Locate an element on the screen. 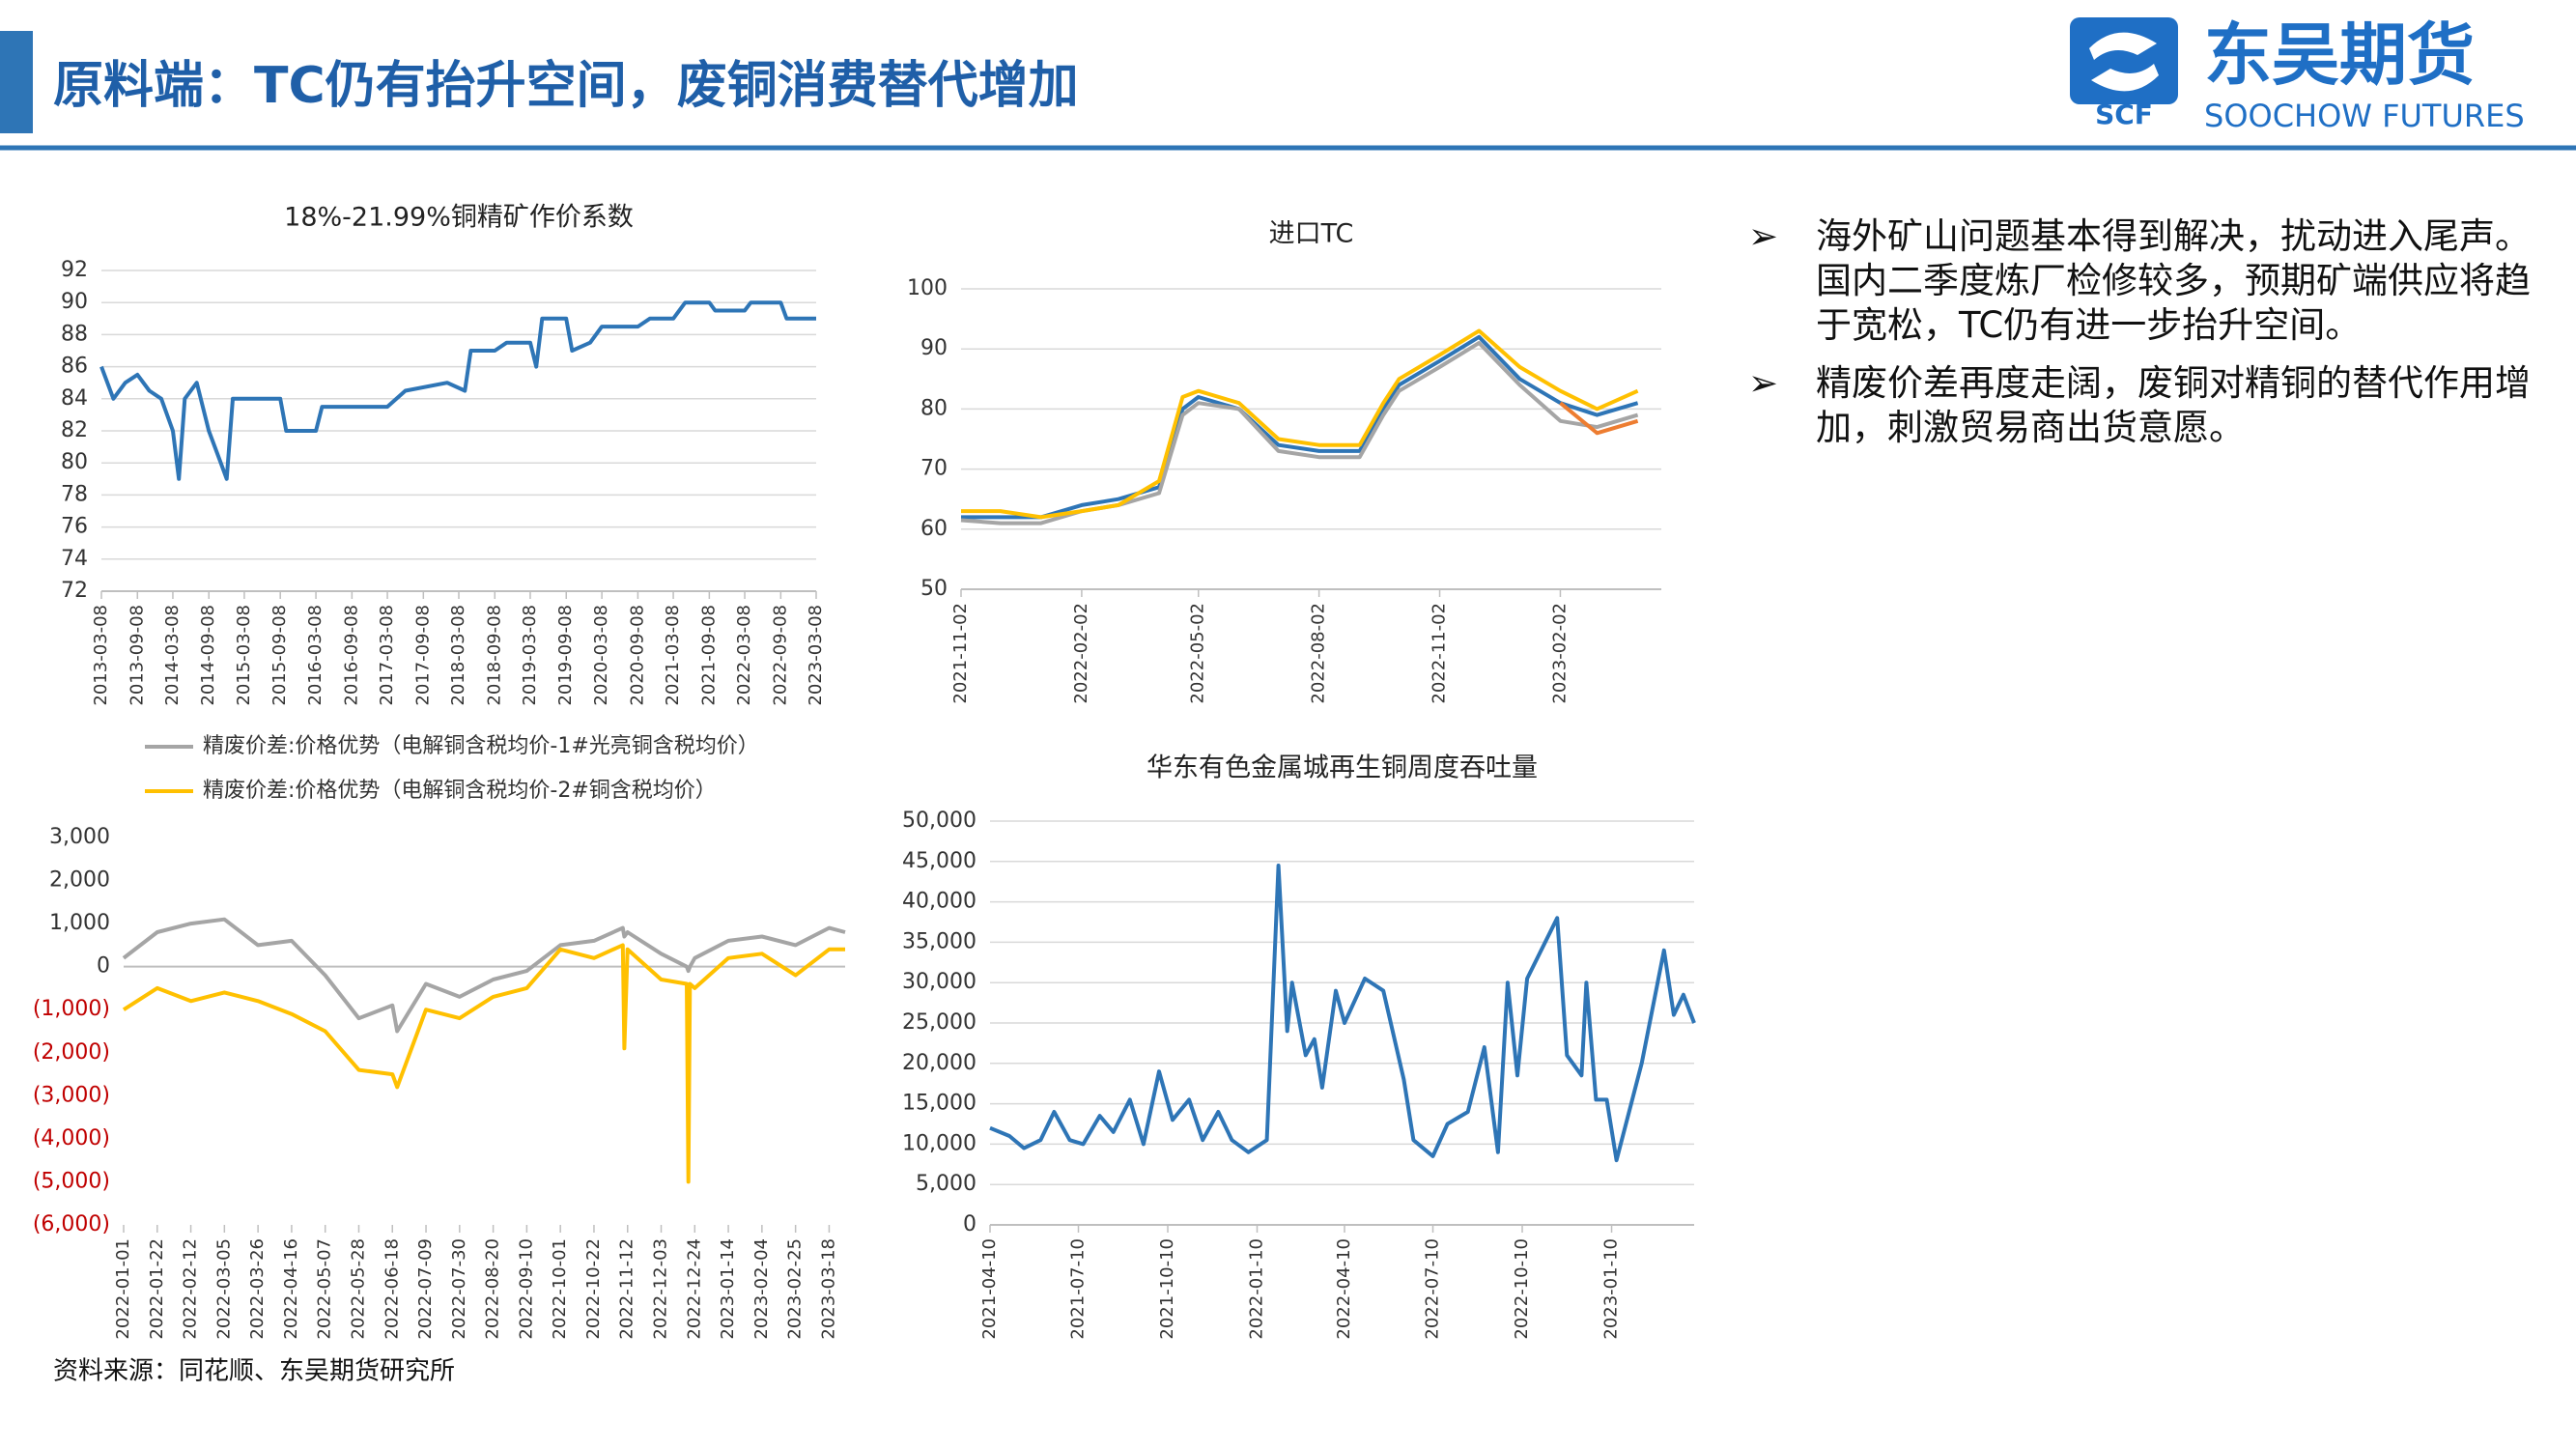 The height and width of the screenshot is (1449, 2576). x-tick-label: 2022-04-16 is located at coordinates (291, 1289).